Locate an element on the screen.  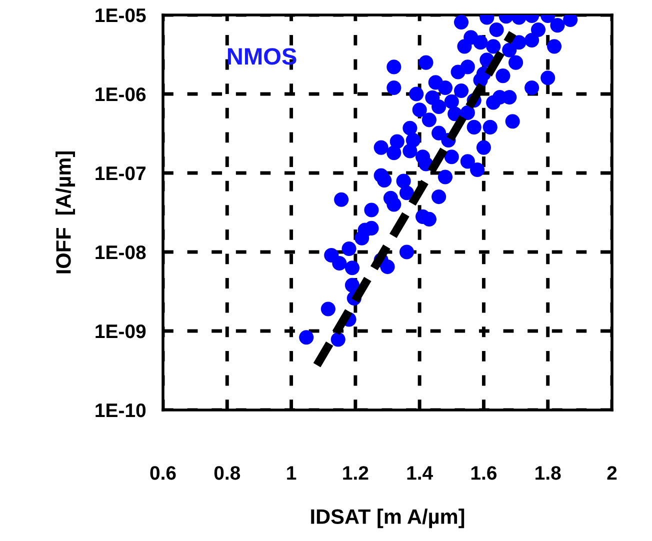
x-tick-label: 0.6 is located at coordinates (163, 473).